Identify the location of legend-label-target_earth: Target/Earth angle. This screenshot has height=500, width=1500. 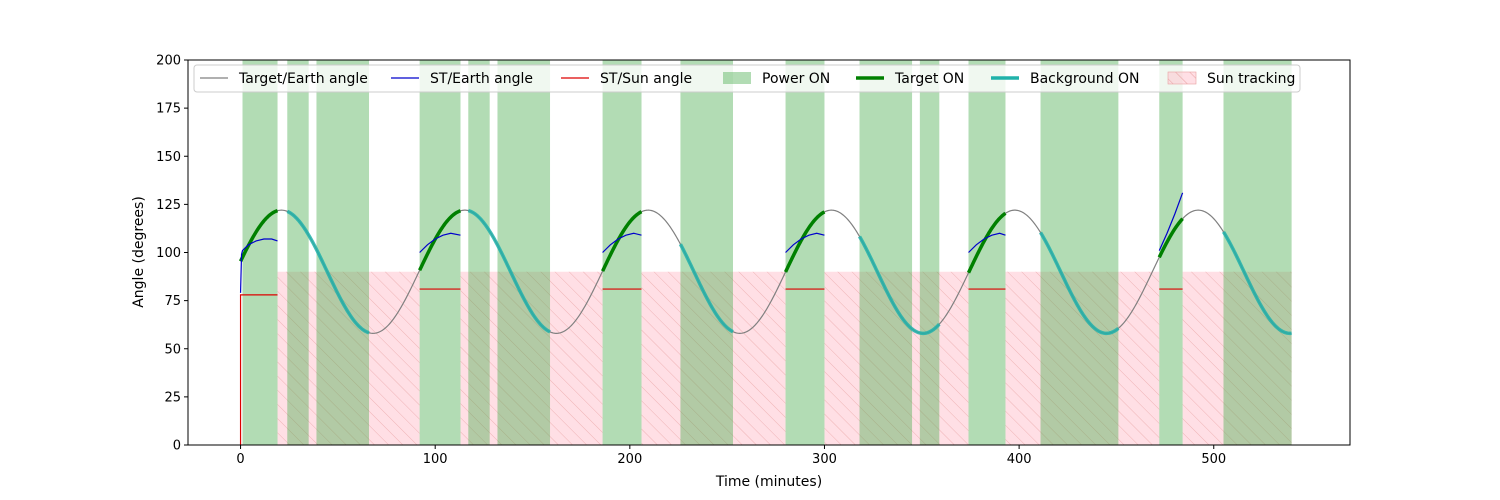
(303, 79).